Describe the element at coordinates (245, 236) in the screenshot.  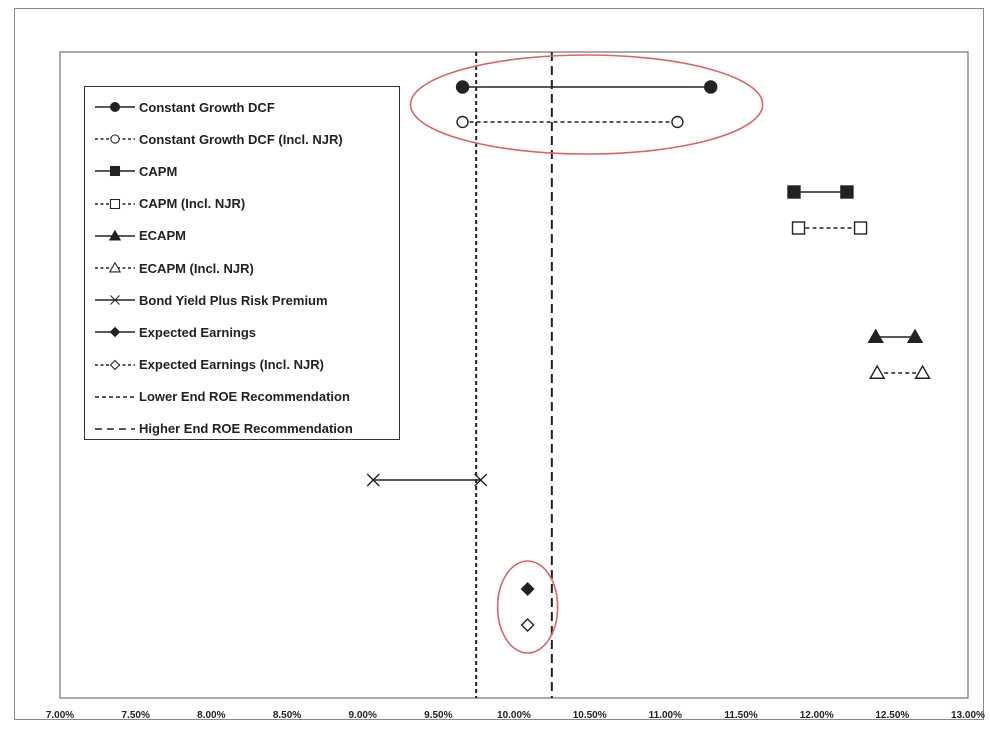
I see `legend-item: ECAPM` at that location.